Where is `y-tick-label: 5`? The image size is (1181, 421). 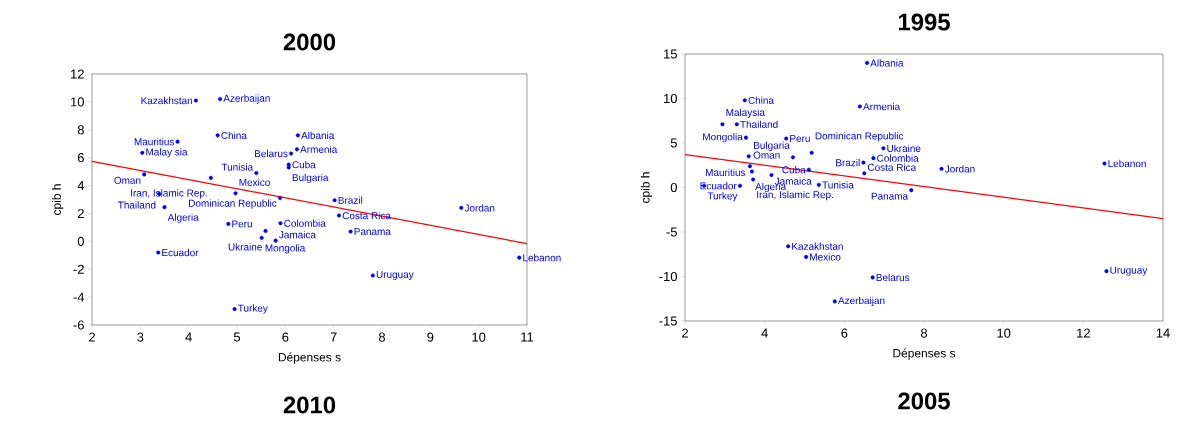
y-tick-label: 5 is located at coordinates (673, 143).